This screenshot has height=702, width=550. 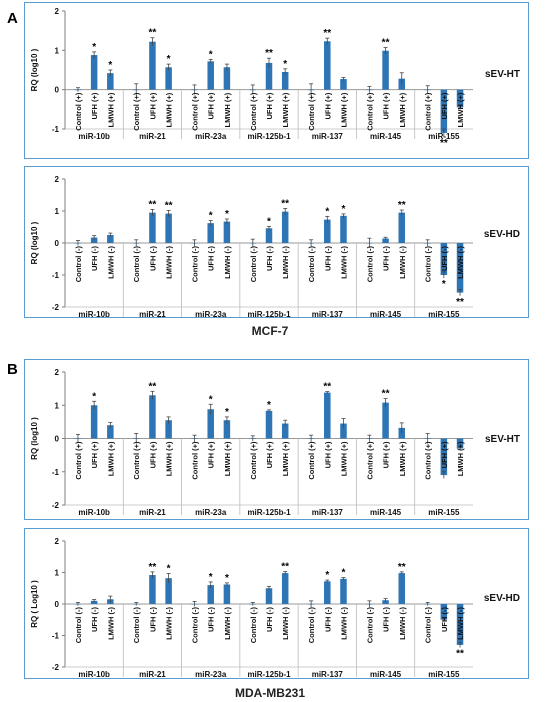 I want to click on y-tick-label: -1, so click(x=56, y=129).